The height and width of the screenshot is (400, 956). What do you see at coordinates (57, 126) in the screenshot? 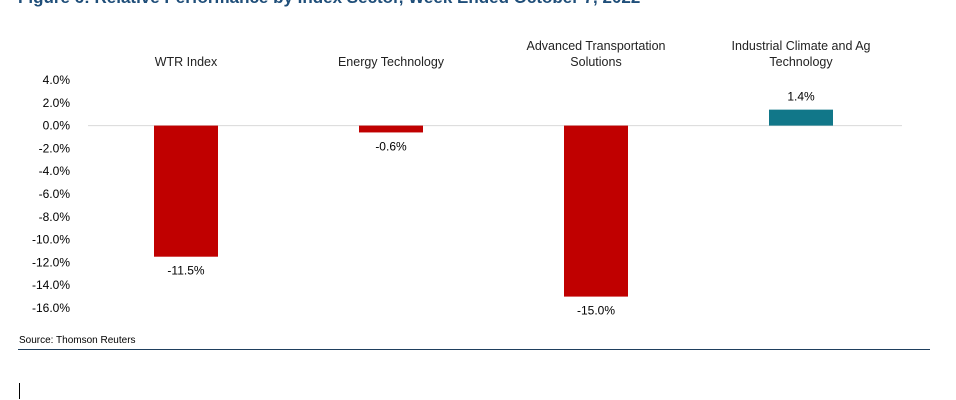
I see `y-tick-label: 0.0%` at bounding box center [57, 126].